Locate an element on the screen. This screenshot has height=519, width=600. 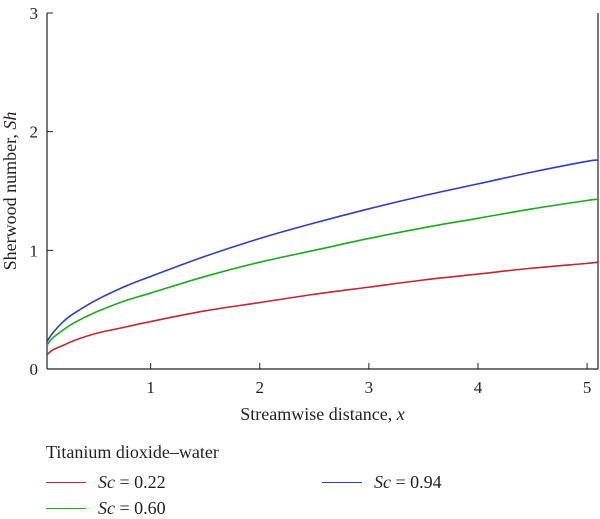
x-axis-title: Streamwise distance, x is located at coordinates (322, 414).